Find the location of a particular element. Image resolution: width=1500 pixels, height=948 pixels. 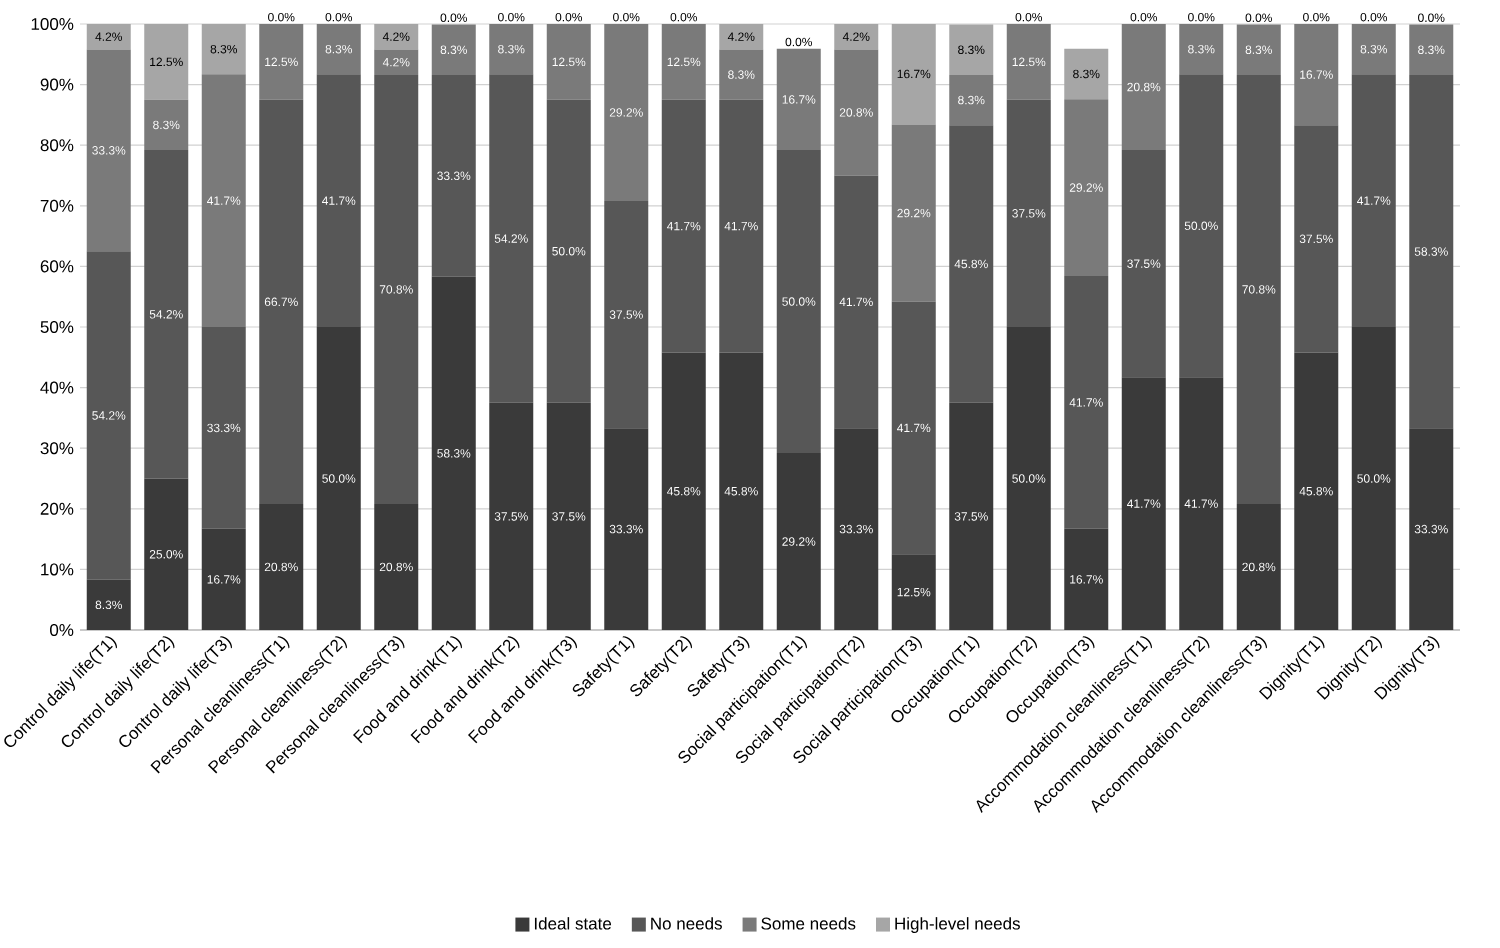

y-tick-label: 100% is located at coordinates (52, 23).